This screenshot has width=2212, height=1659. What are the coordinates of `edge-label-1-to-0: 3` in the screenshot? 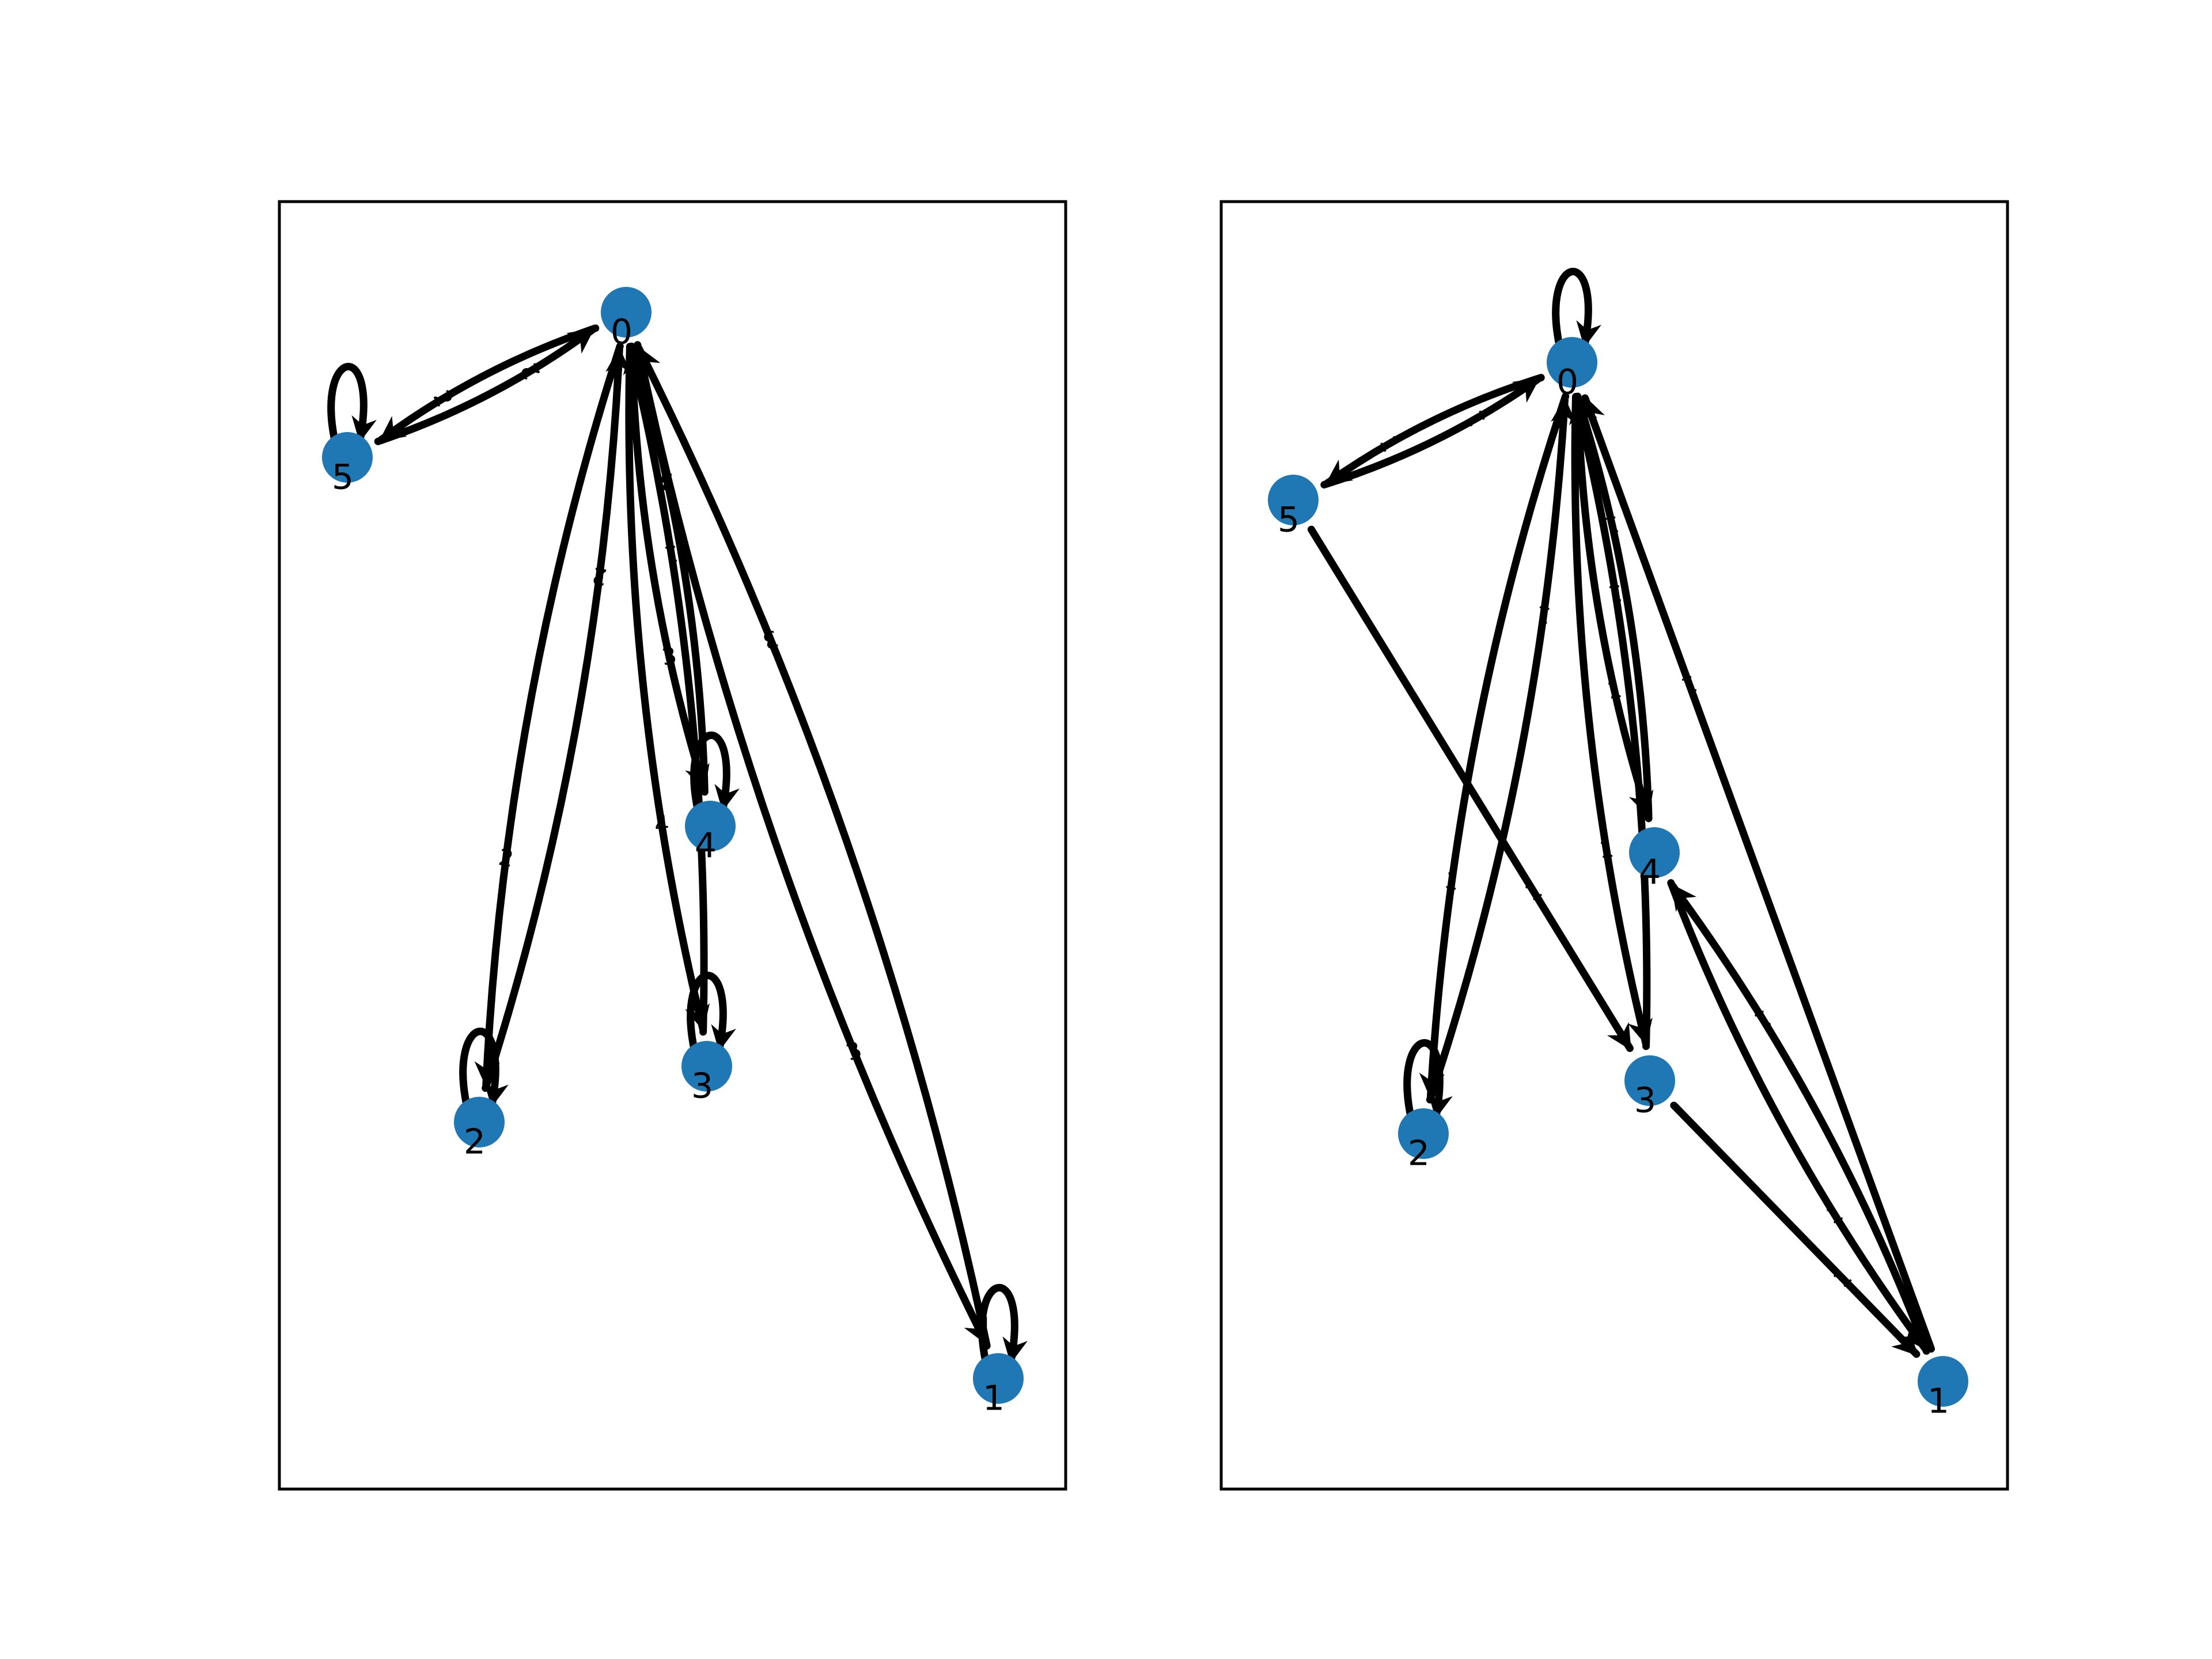 It's located at (770, 639).